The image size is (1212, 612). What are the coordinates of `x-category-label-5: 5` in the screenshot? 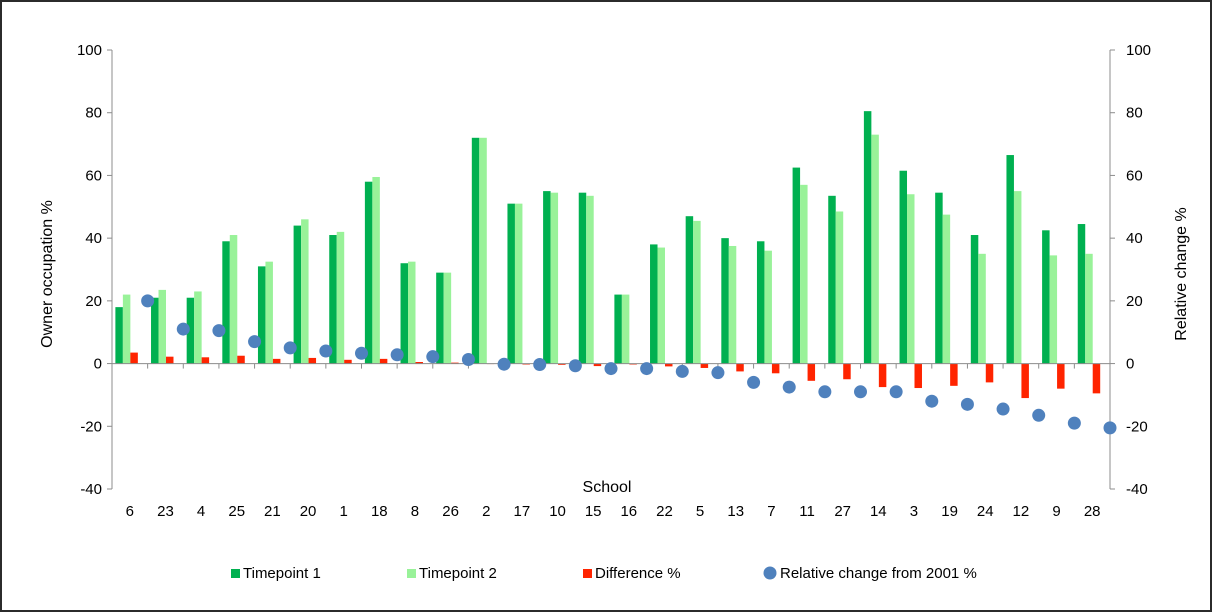 It's located at (700, 511).